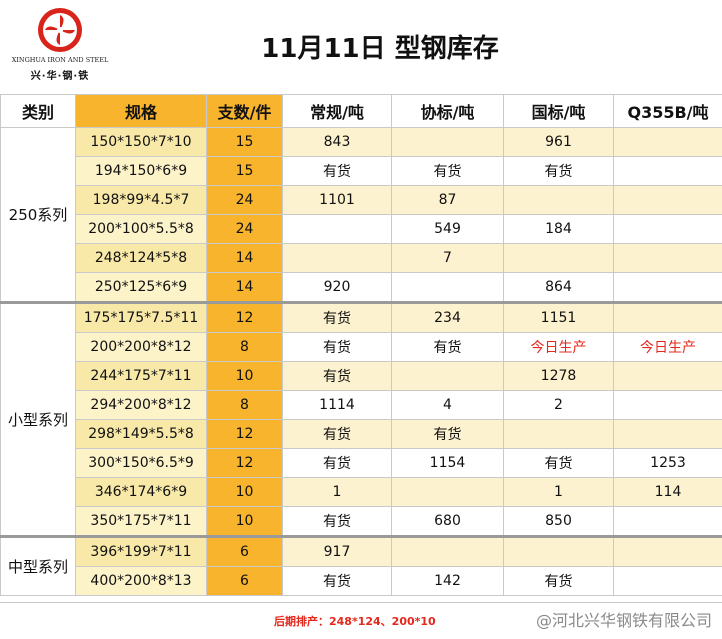 Image resolution: width=722 pixels, height=639 pixels. What do you see at coordinates (668, 111) in the screenshot?
I see `column-header-q355b: Q355B/吨` at bounding box center [668, 111].